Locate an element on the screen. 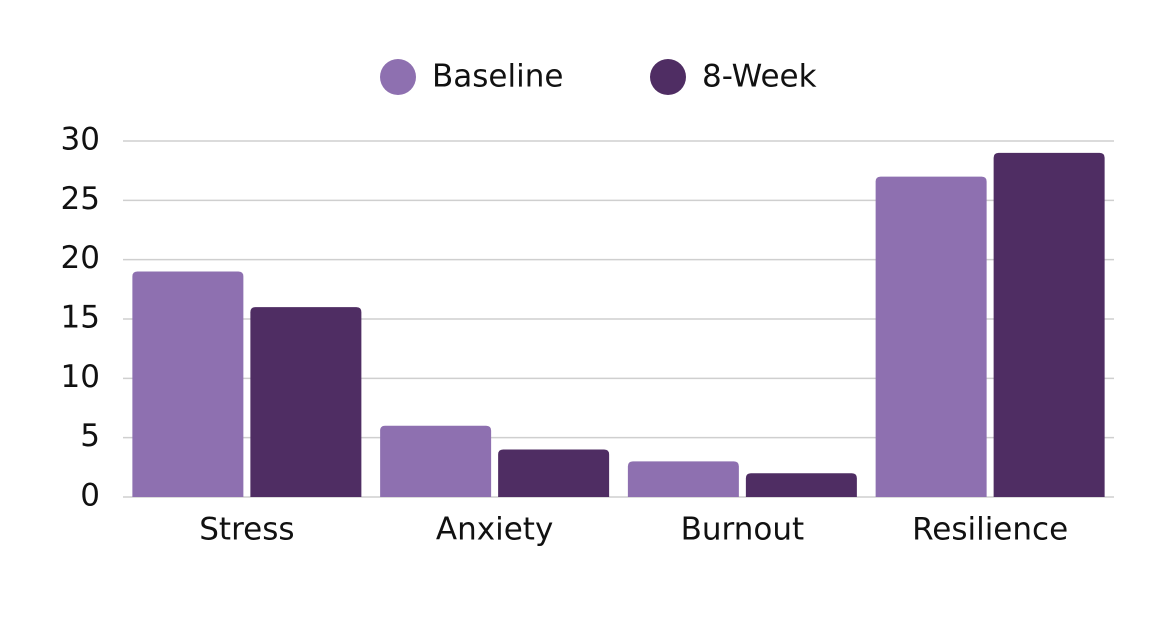 Image resolution: width=1172 pixels, height=618 pixels. y-tick-label: 5 is located at coordinates (90, 436).